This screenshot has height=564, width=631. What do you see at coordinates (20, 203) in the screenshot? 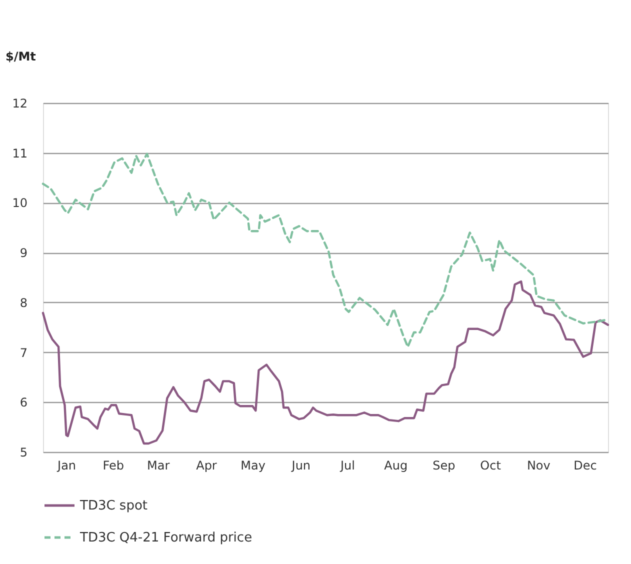
I see `y-tick-label: 10` at bounding box center [20, 203].